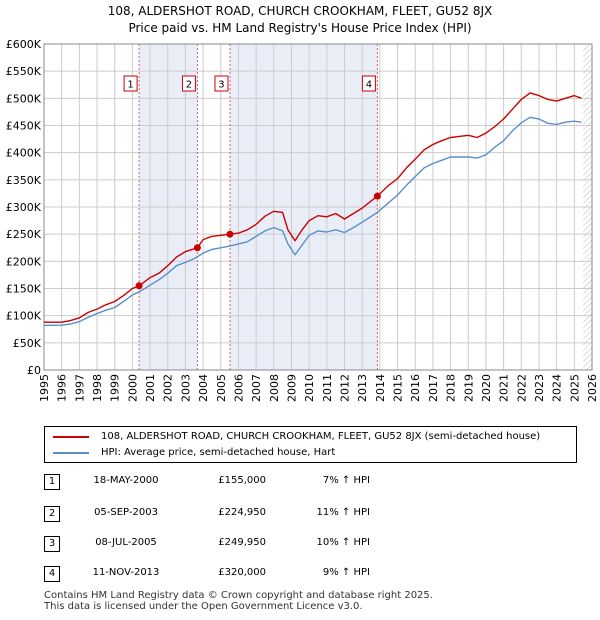 This screenshot has width=600, height=620. I want to click on y-tick-label: £600K, so click(24, 44).